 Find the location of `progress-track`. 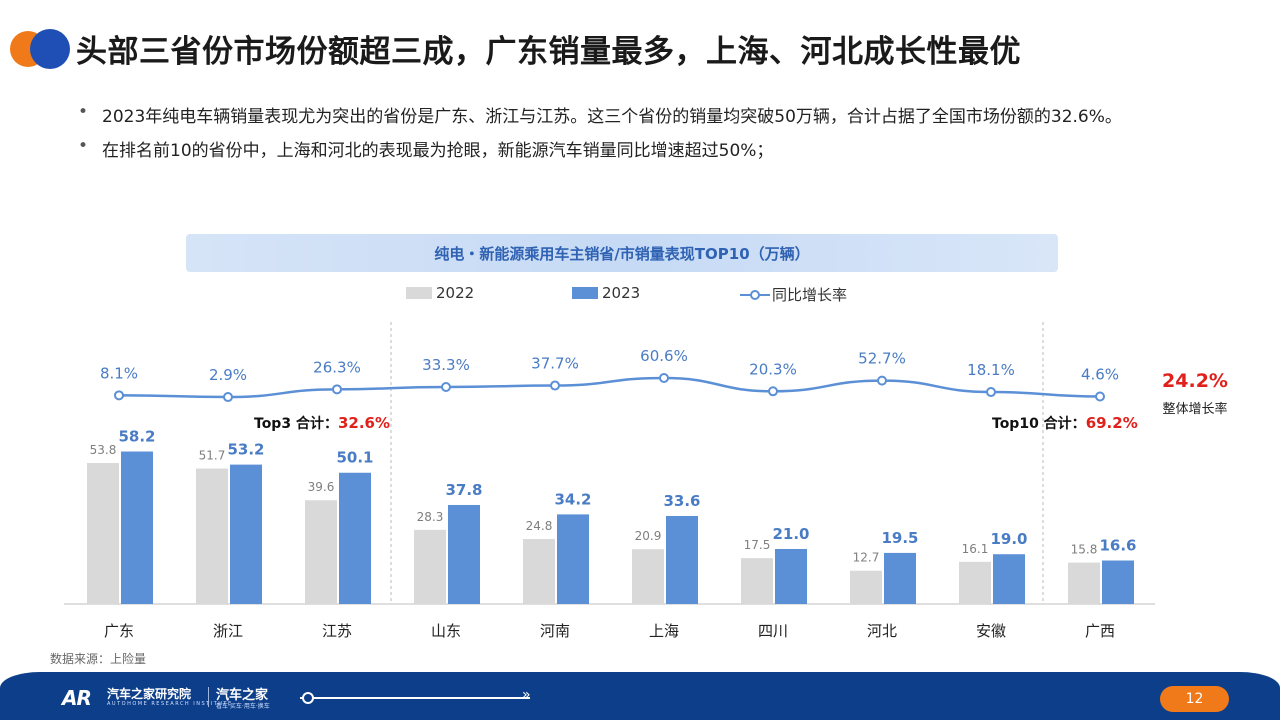

progress-track is located at coordinates (415, 698).